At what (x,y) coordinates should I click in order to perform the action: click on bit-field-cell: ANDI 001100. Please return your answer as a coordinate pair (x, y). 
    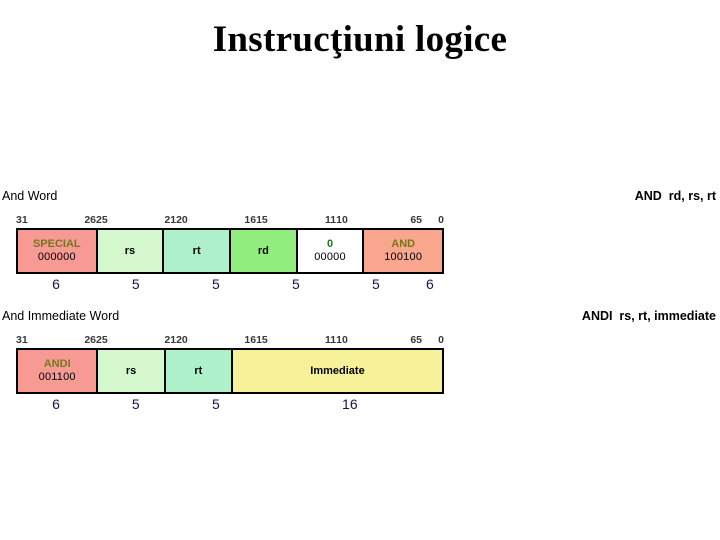
    Looking at the image, I should click on (58, 371).